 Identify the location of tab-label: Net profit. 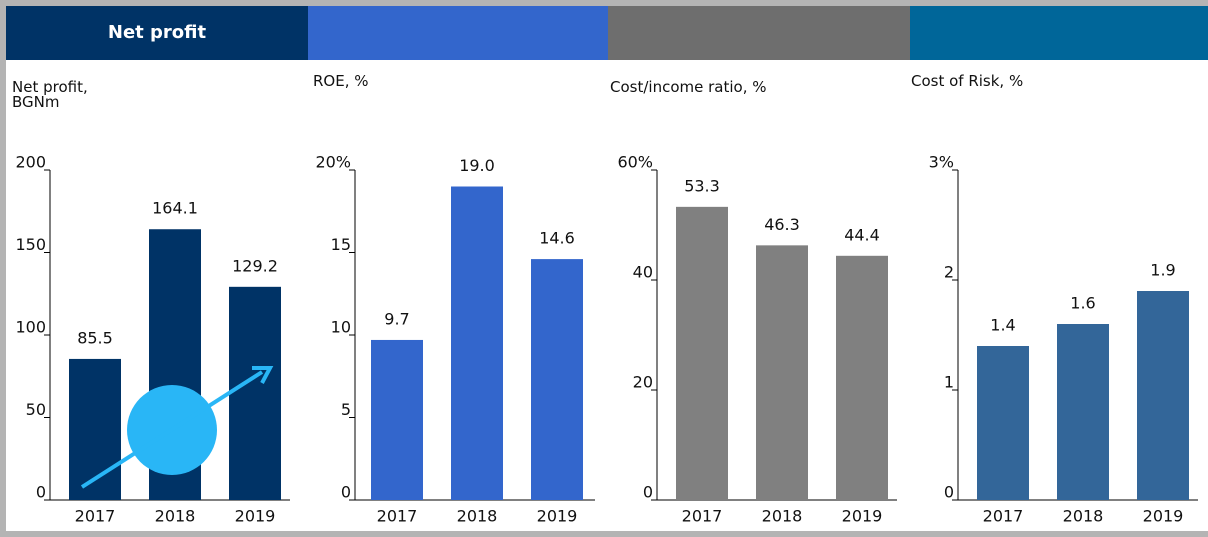
(157, 32).